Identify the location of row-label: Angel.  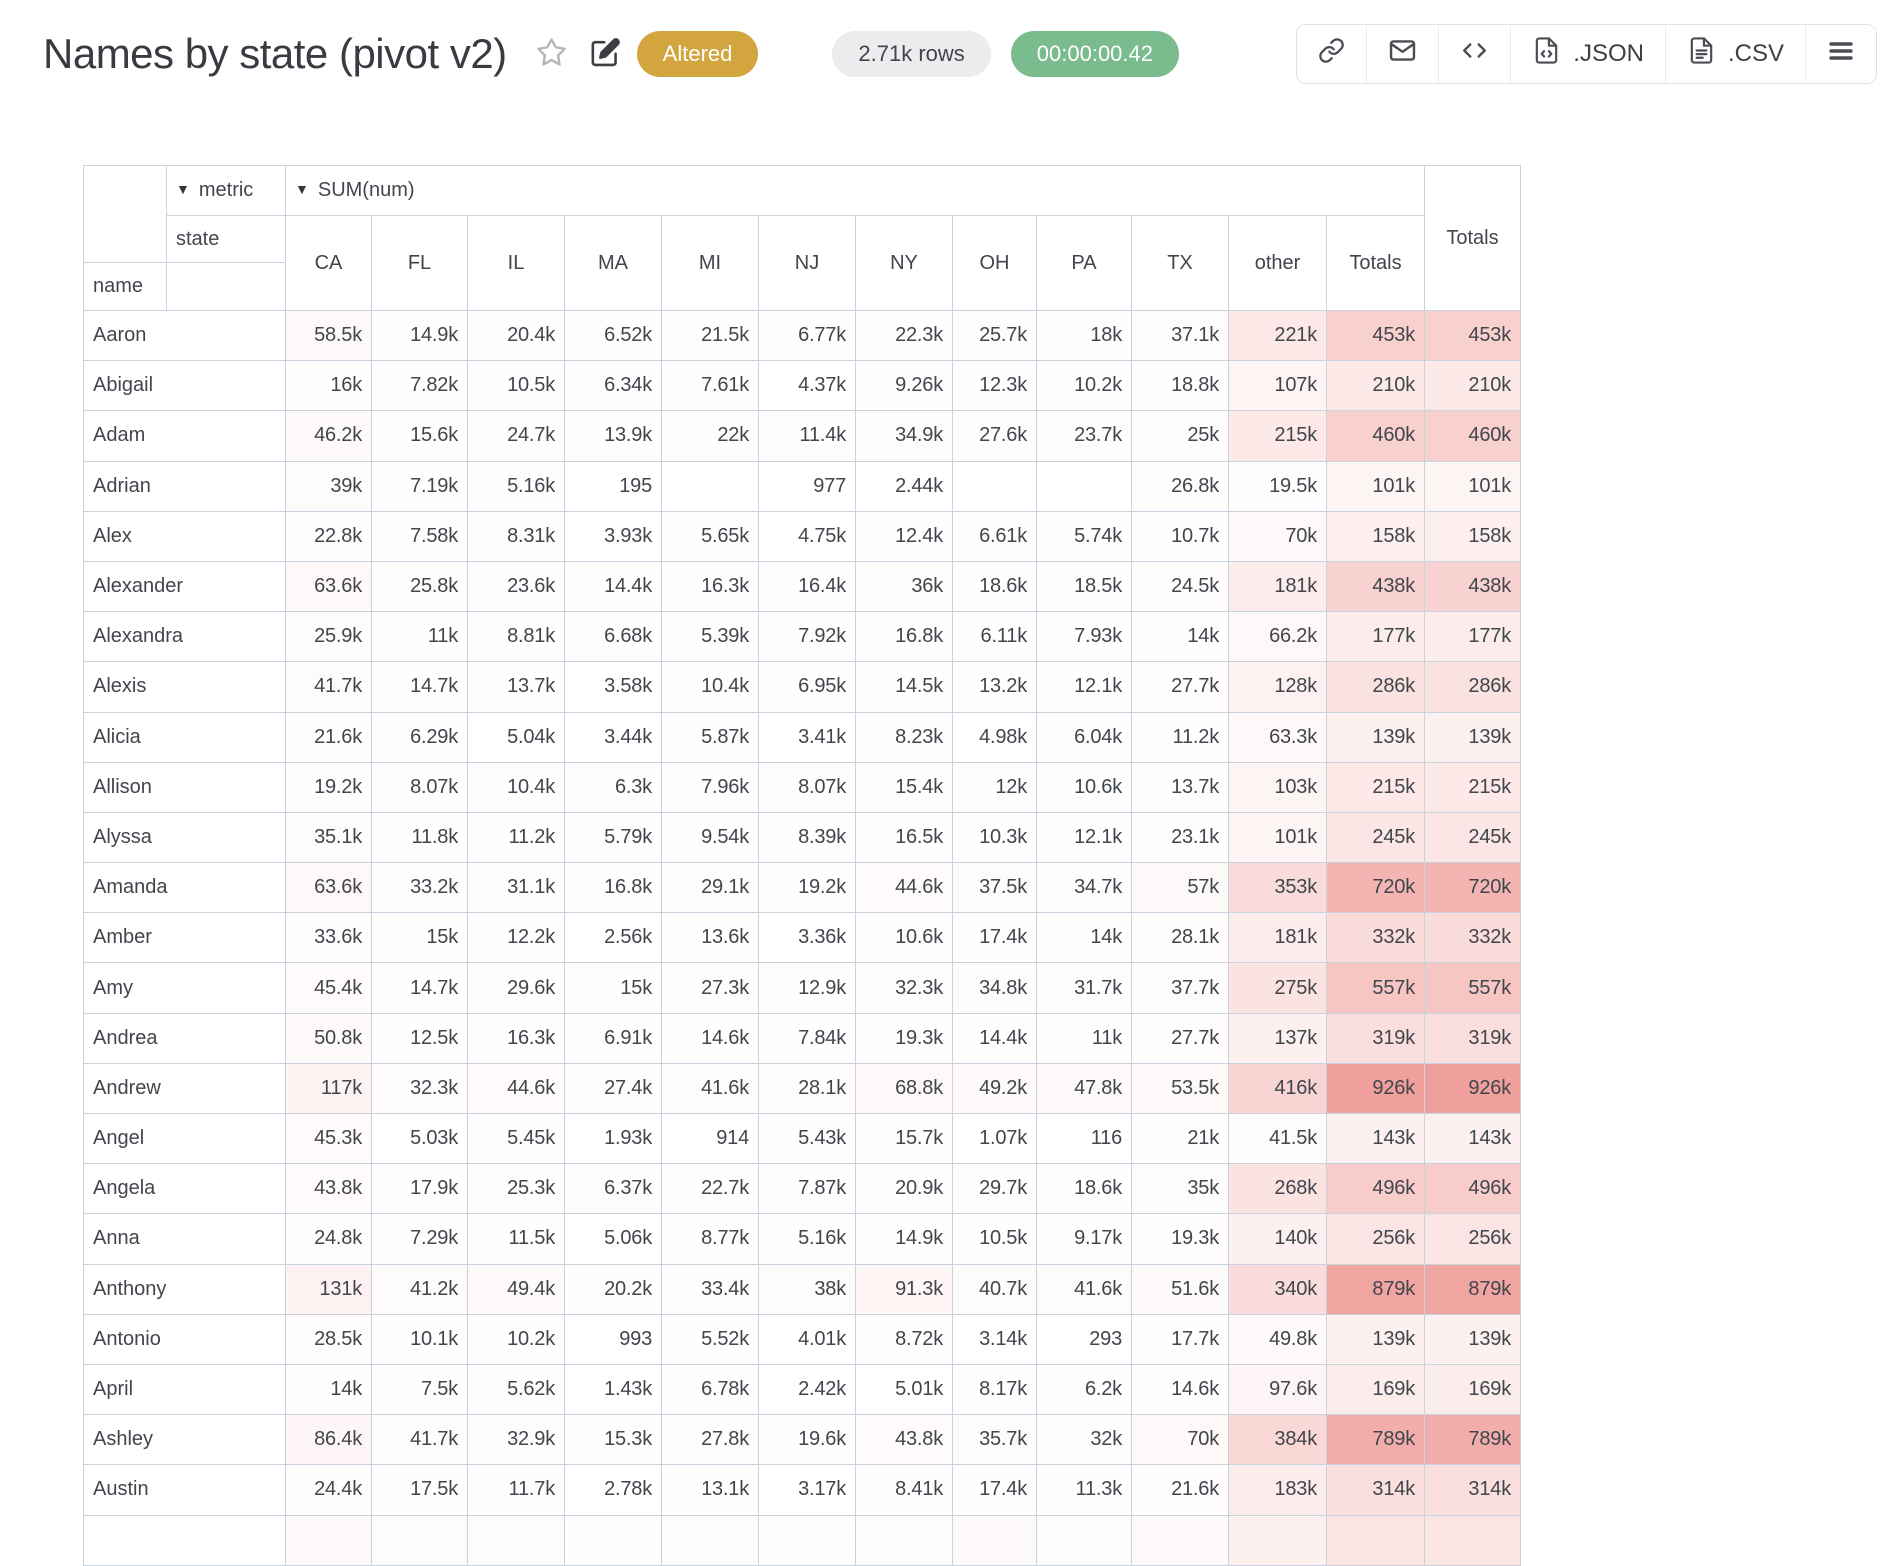
(184, 1138).